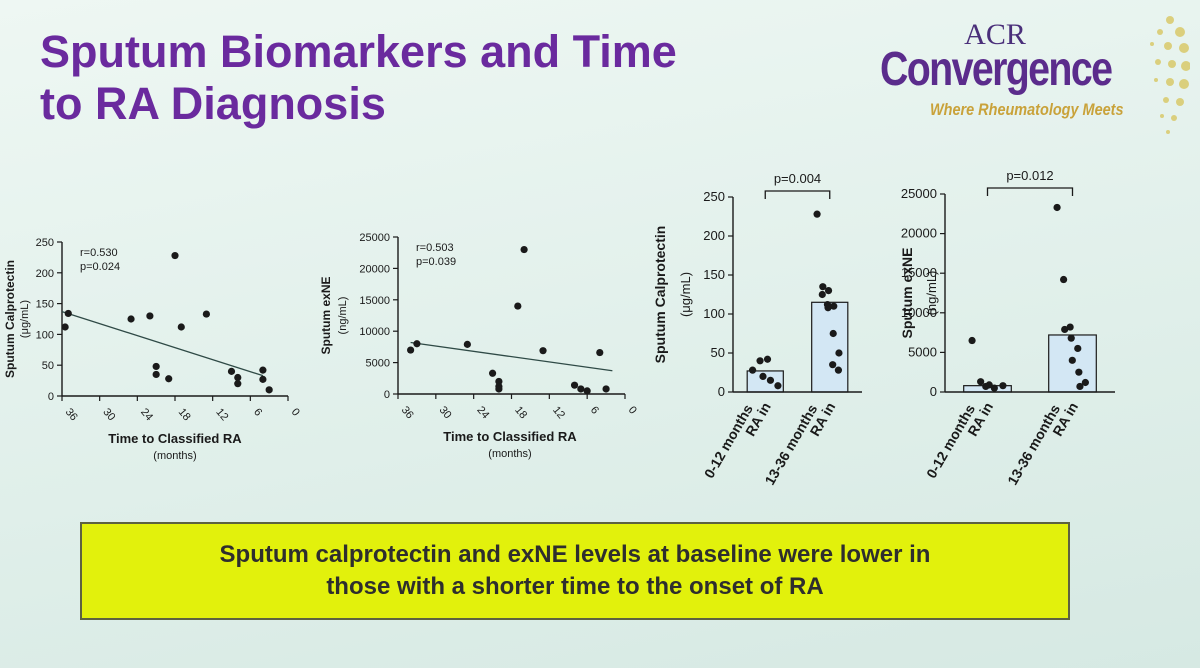 Image resolution: width=1200 pixels, height=668 pixels. I want to click on chart1-x-tick-label: 6, so click(594, 410).